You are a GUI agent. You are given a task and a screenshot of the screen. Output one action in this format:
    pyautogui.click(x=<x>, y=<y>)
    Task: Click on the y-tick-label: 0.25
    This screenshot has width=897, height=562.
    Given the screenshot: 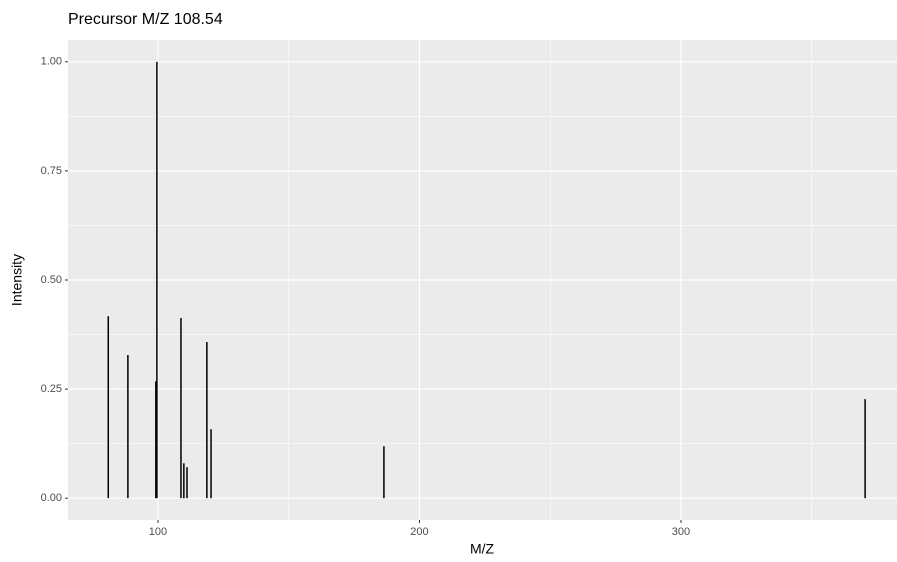 What is the action you would take?
    pyautogui.click(x=51, y=389)
    